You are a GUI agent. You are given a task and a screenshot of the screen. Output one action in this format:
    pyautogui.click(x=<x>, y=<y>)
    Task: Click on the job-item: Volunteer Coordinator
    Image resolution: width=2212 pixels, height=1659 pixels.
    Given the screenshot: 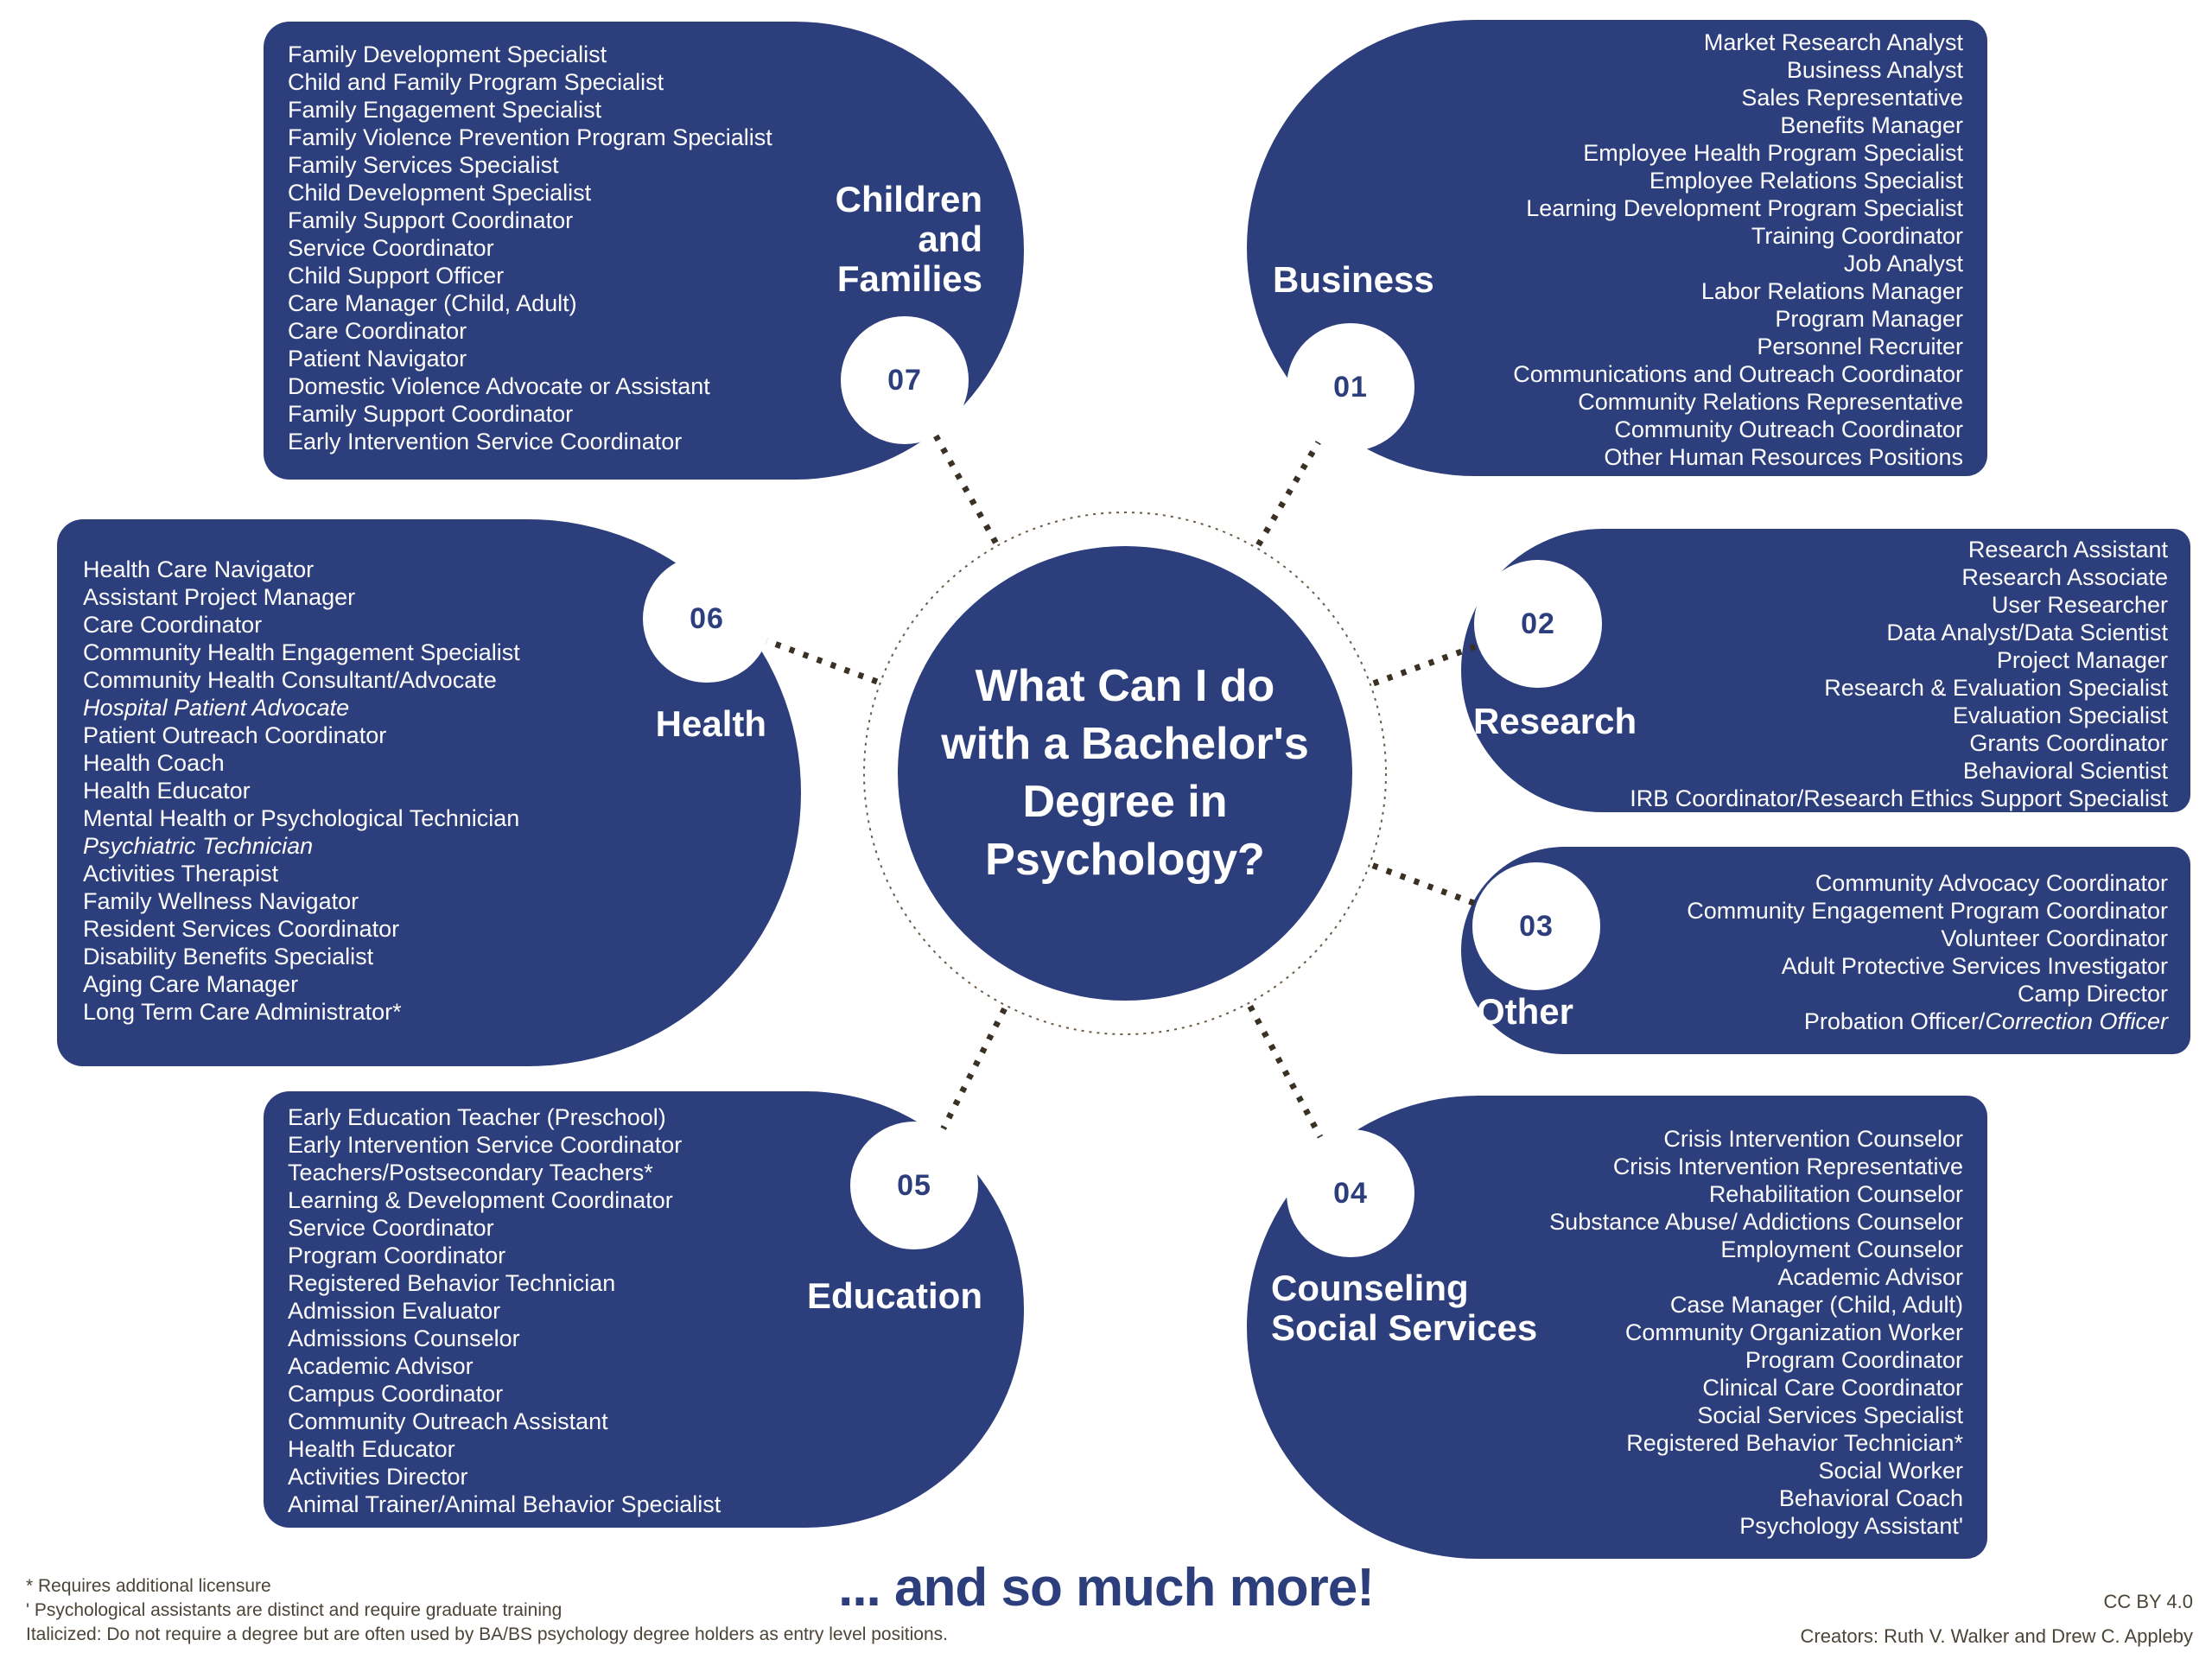 What is the action you would take?
    pyautogui.click(x=2054, y=938)
    